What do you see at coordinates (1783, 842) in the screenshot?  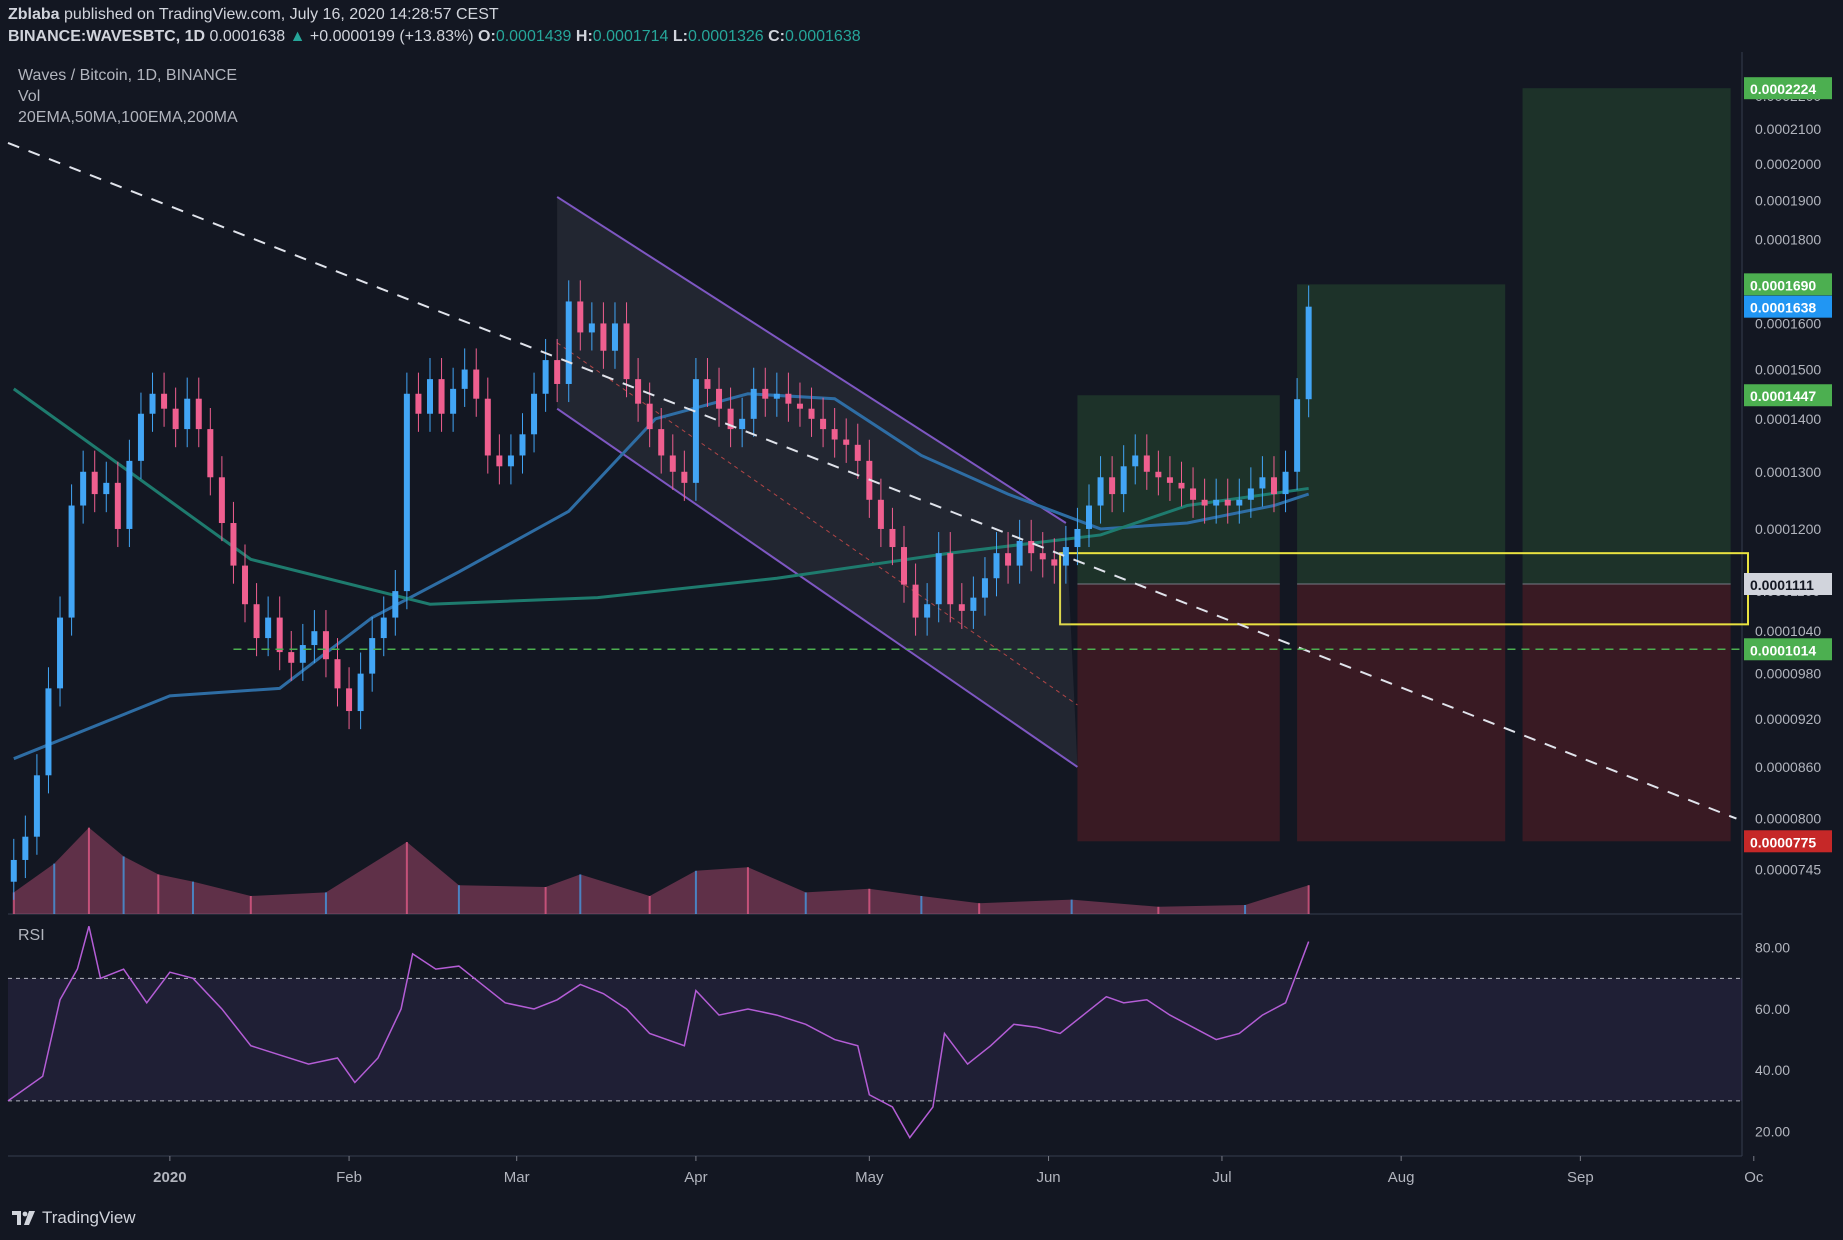 I see `price-label-text: 0.0000775` at bounding box center [1783, 842].